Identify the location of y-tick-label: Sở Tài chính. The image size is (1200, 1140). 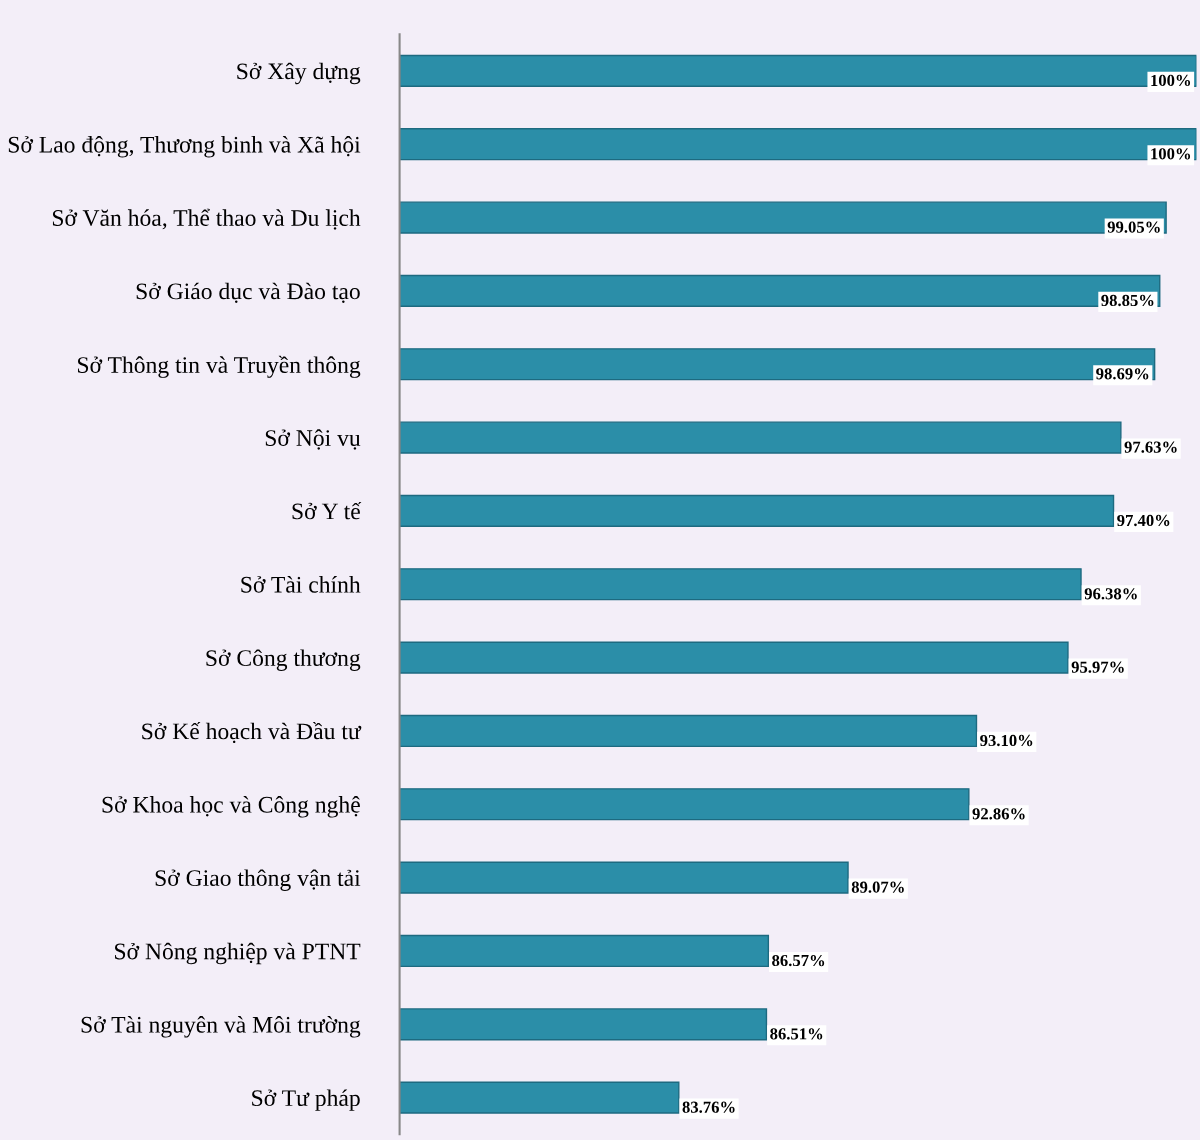
(301, 584).